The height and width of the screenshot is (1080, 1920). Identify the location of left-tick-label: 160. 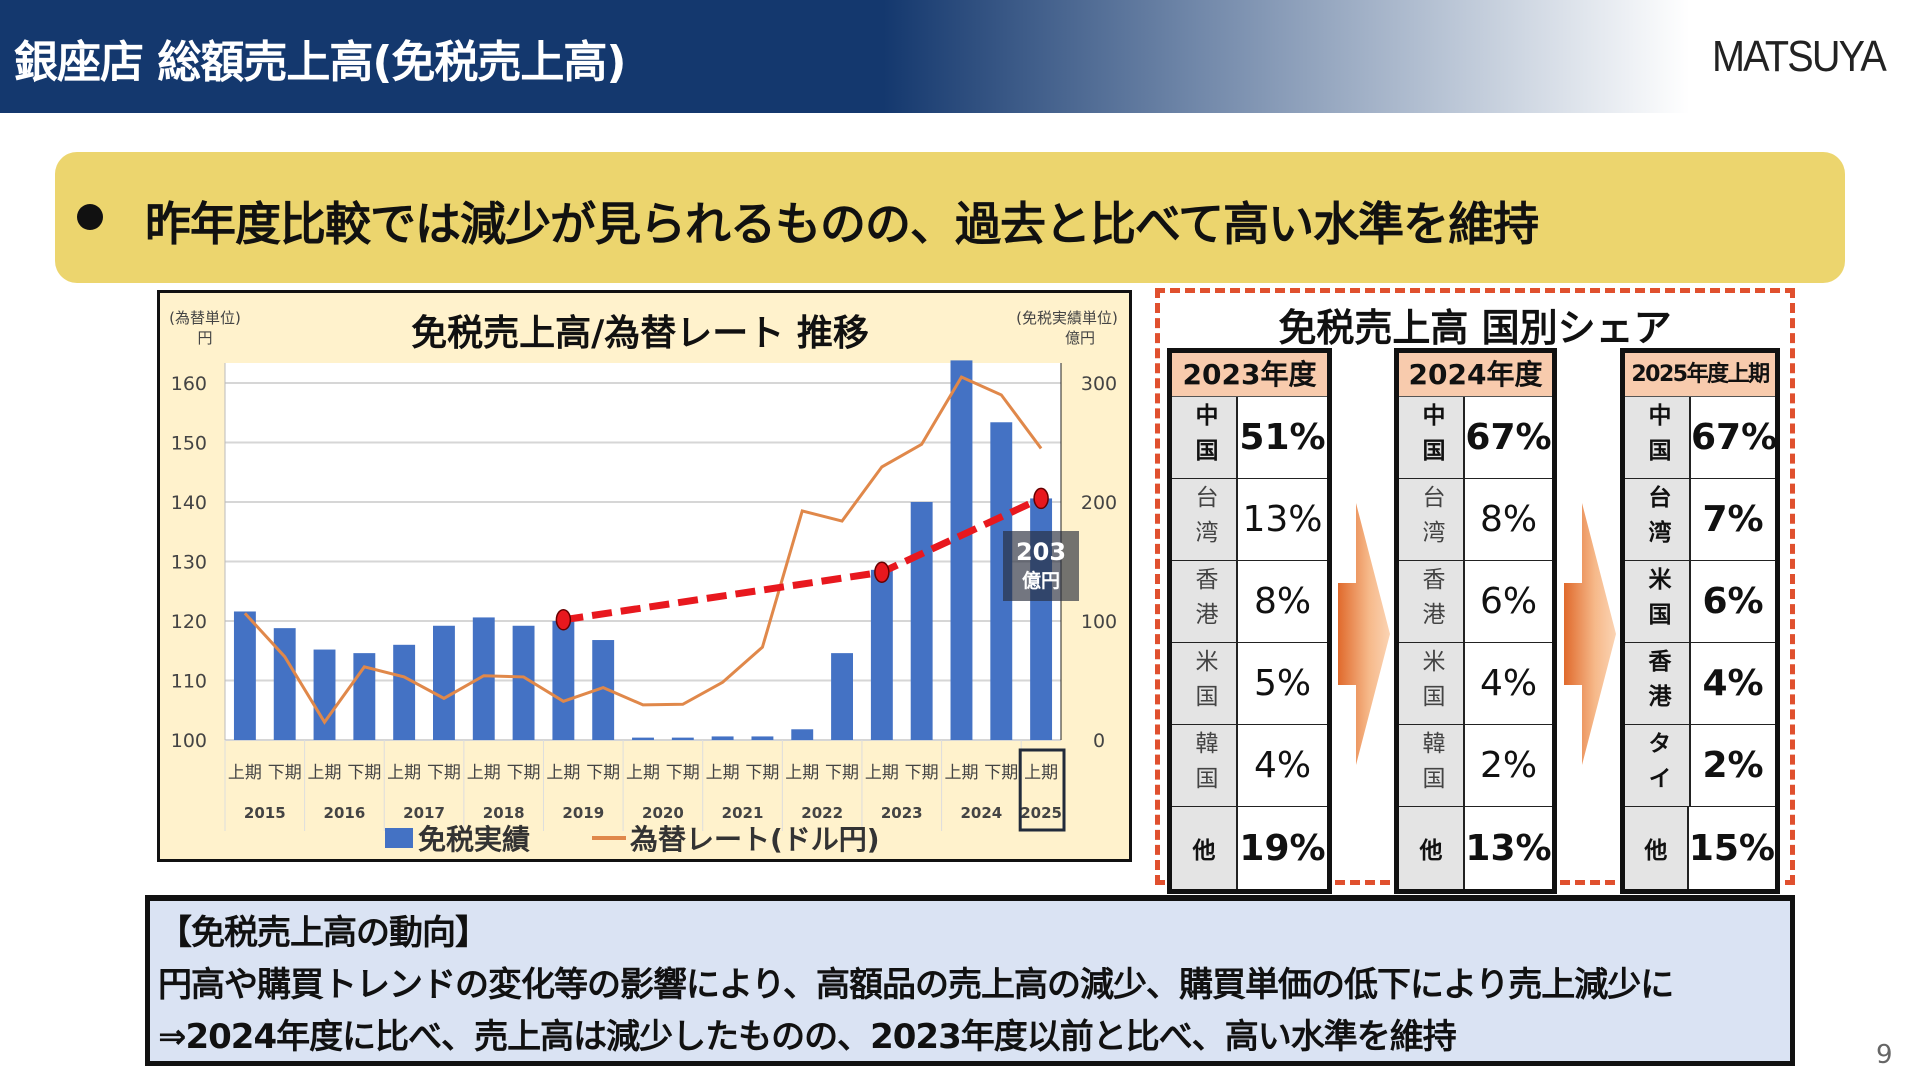
(189, 384).